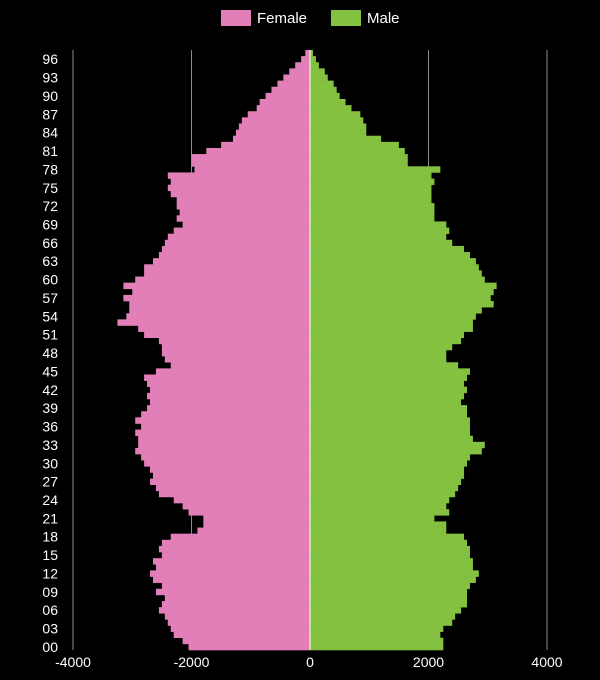  Describe the element at coordinates (383, 18) in the screenshot. I see `legend-label-male: Male` at that location.